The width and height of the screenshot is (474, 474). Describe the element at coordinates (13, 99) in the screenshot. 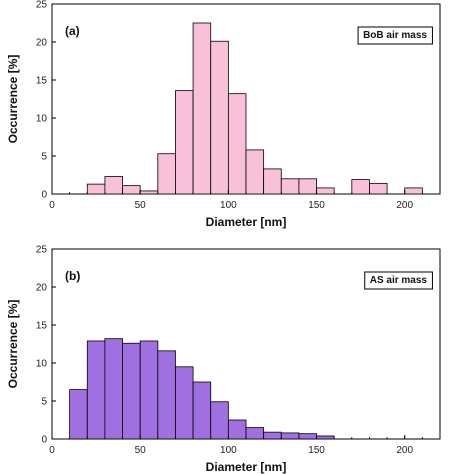

I see `panel-a-y-axis-label: Occurrence [%]` at that location.